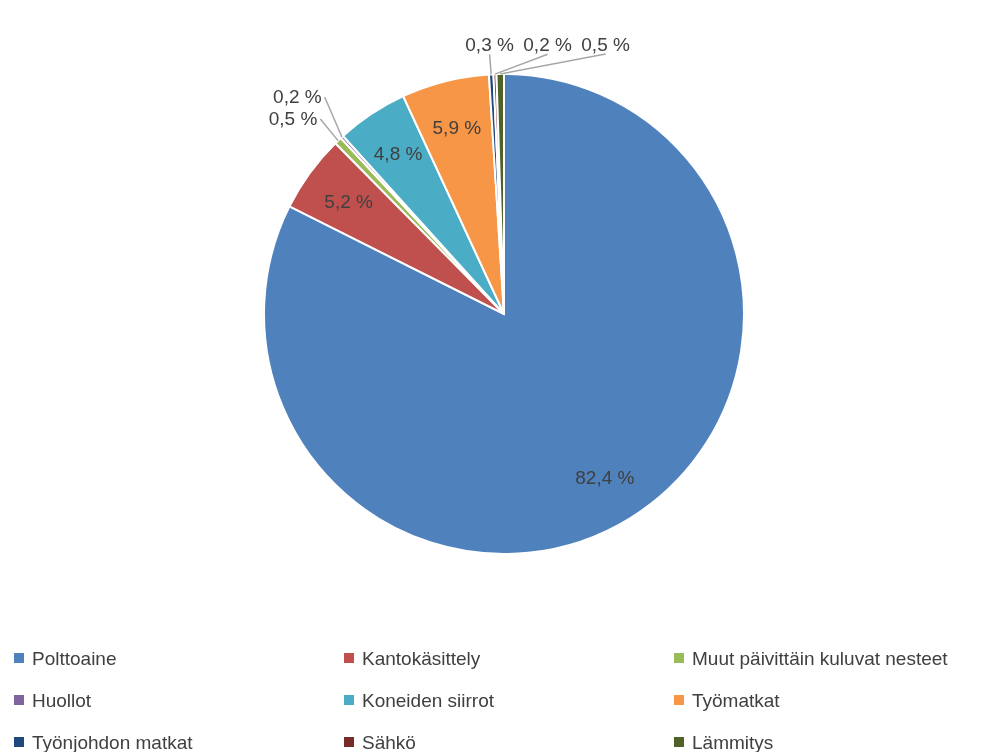 The image size is (1008, 752). Describe the element at coordinates (62, 700) in the screenshot. I see `legend-label: Huollot` at that location.